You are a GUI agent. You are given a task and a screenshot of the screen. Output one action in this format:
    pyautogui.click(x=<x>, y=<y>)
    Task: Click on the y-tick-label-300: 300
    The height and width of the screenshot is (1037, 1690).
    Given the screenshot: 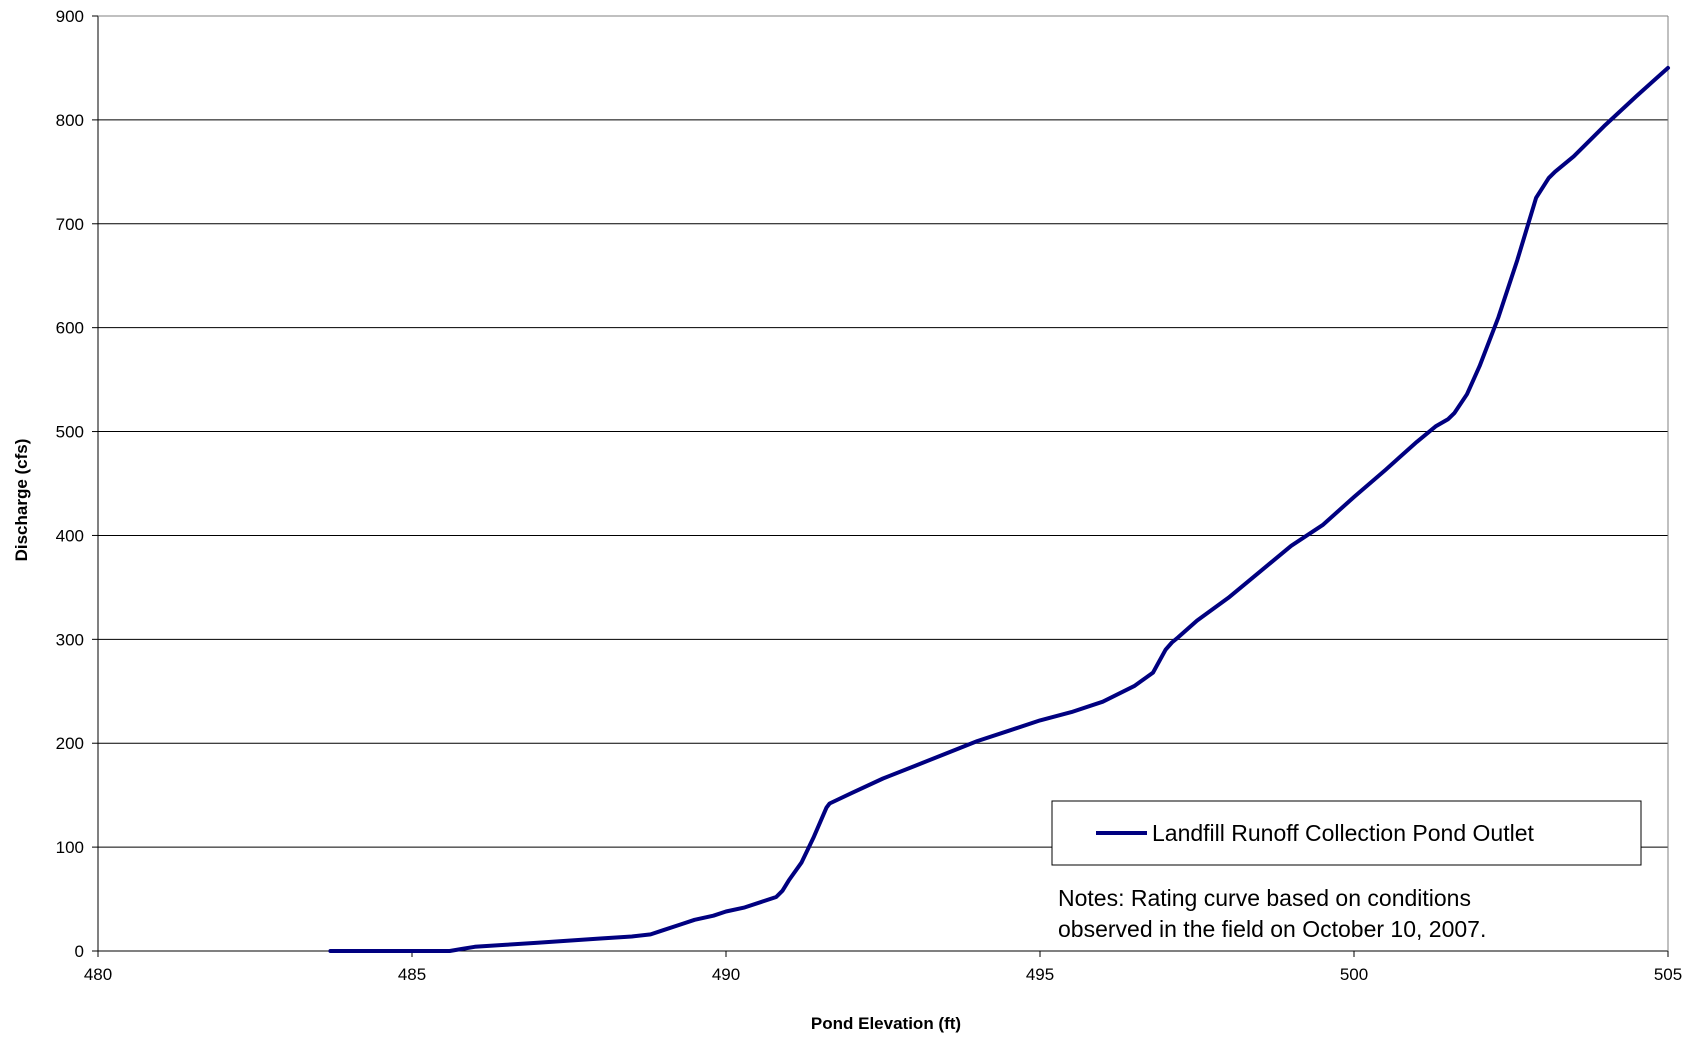 What is the action you would take?
    pyautogui.click(x=70, y=639)
    